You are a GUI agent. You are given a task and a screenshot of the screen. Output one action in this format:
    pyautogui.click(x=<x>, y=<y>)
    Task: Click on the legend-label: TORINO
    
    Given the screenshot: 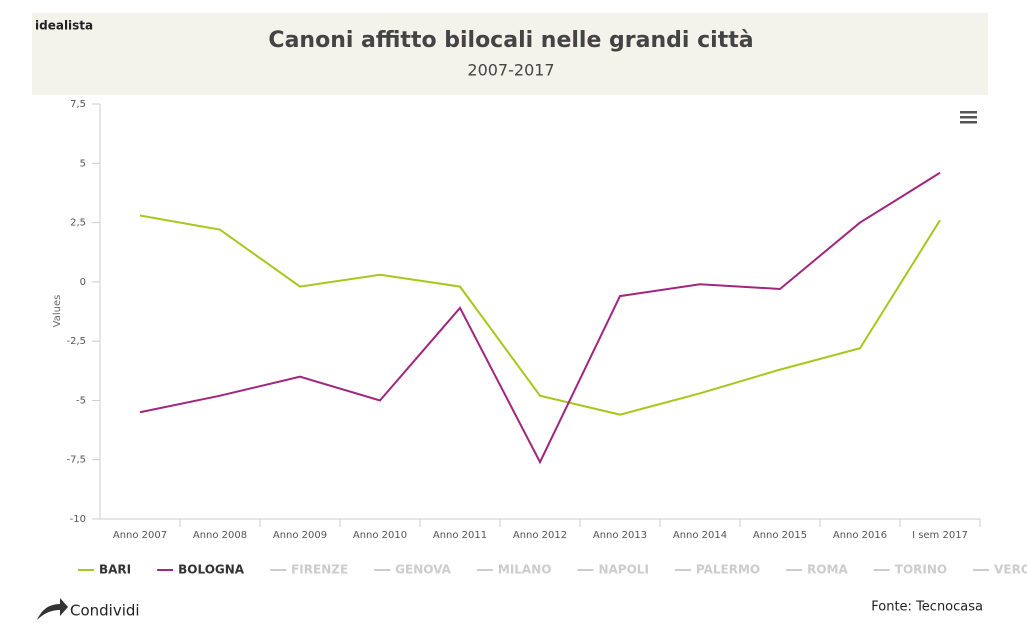 What is the action you would take?
    pyautogui.click(x=921, y=570)
    